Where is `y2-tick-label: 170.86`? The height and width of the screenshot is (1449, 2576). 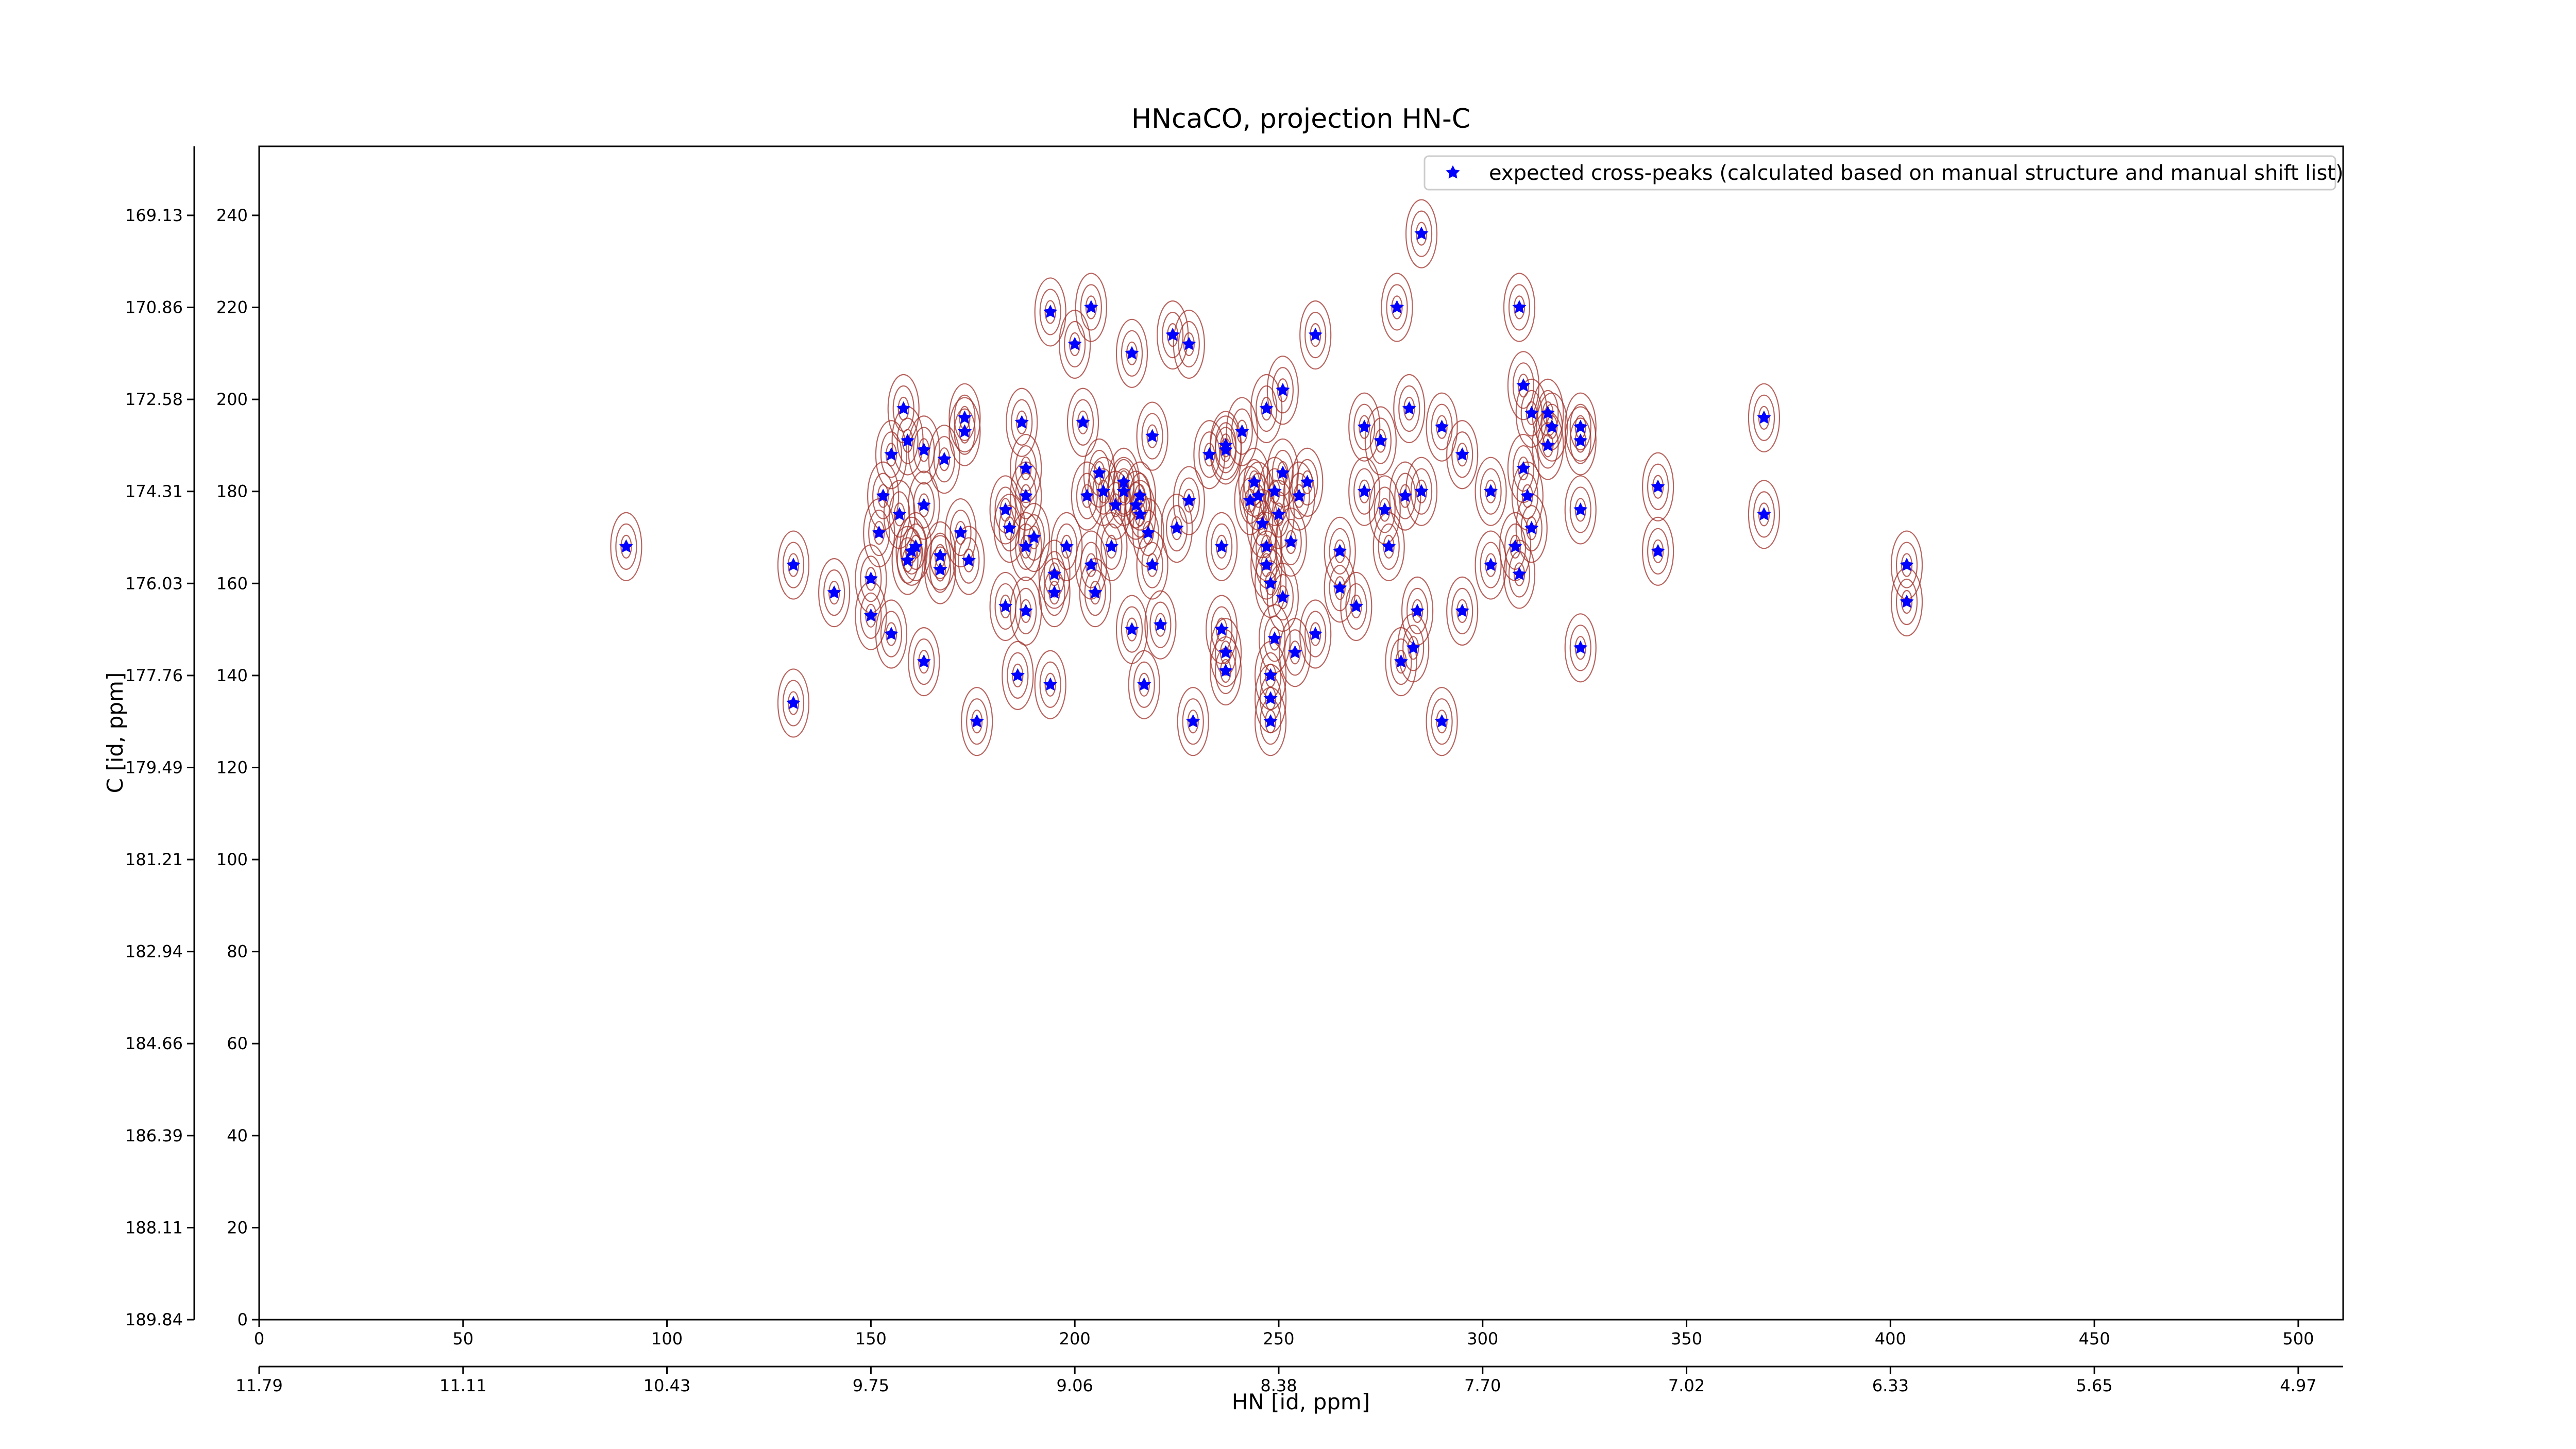 y2-tick-label: 170.86 is located at coordinates (154, 307).